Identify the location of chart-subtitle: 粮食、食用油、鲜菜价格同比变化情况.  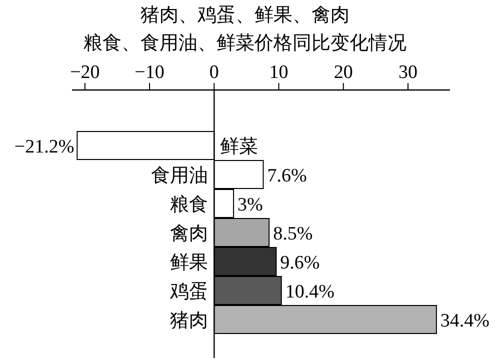
(245, 43).